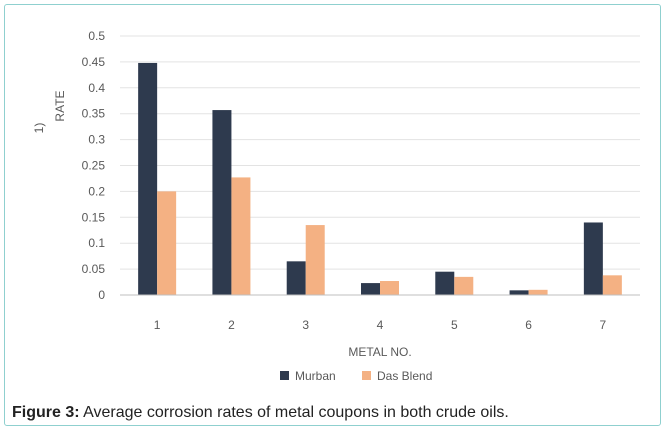 This screenshot has height=430, width=665. Describe the element at coordinates (454, 325) in the screenshot. I see `x-tick-label: 5` at that location.